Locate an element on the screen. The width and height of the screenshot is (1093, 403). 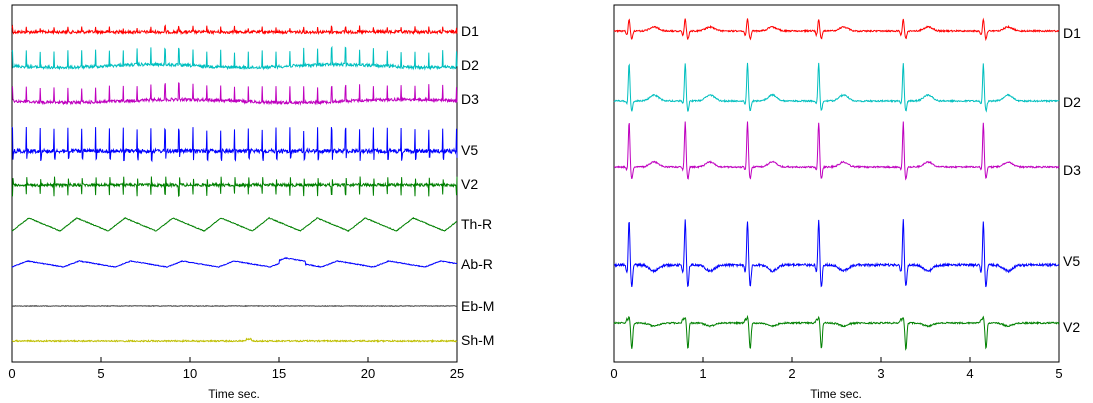
x-tick-label: 25 is located at coordinates (457, 373).